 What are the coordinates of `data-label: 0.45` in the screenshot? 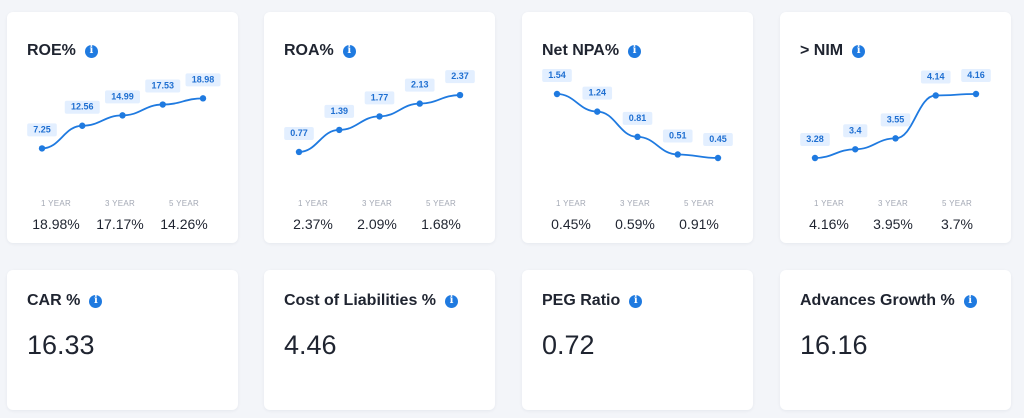 It's located at (718, 139).